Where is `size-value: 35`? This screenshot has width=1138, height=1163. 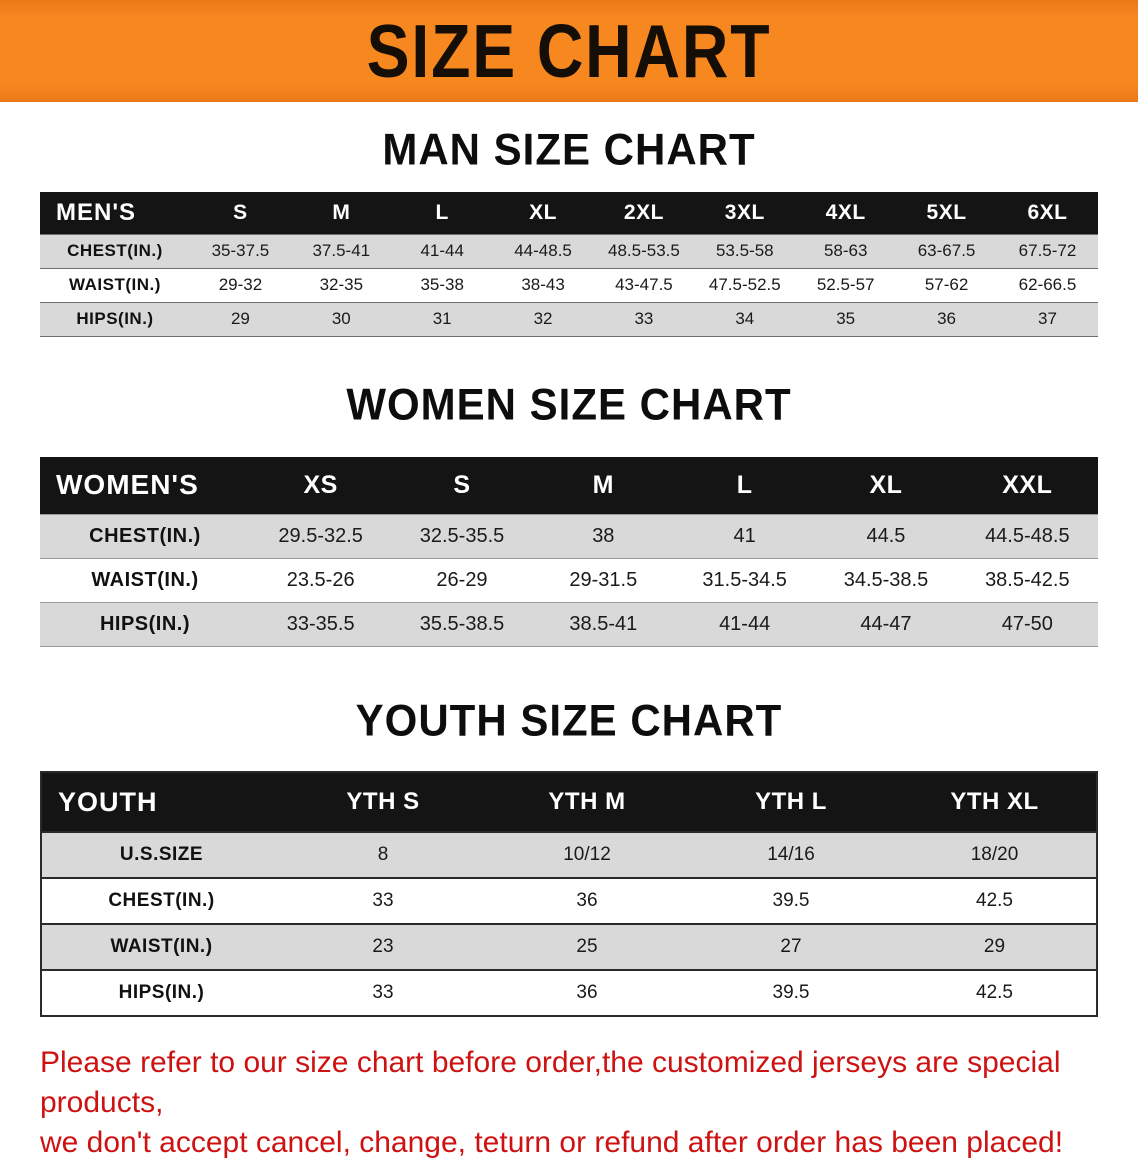
size-value: 35 is located at coordinates (846, 318).